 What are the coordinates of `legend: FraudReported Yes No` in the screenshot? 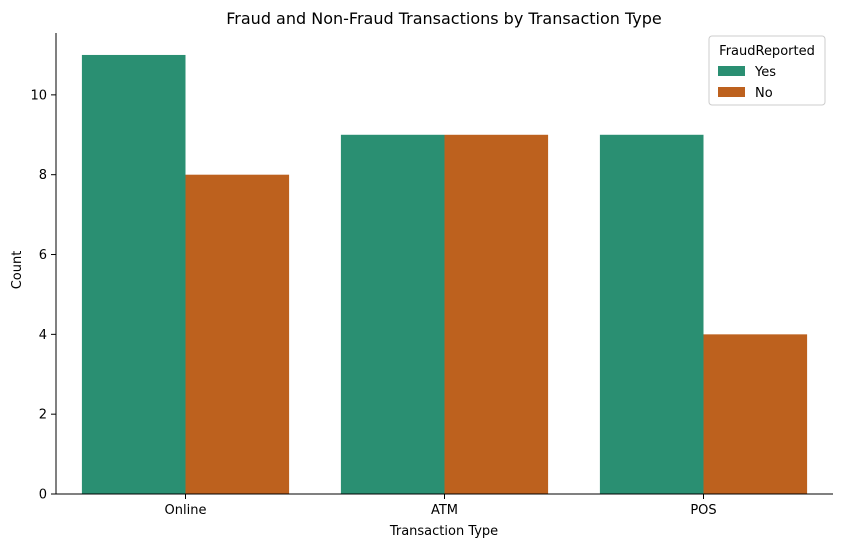 It's located at (767, 70).